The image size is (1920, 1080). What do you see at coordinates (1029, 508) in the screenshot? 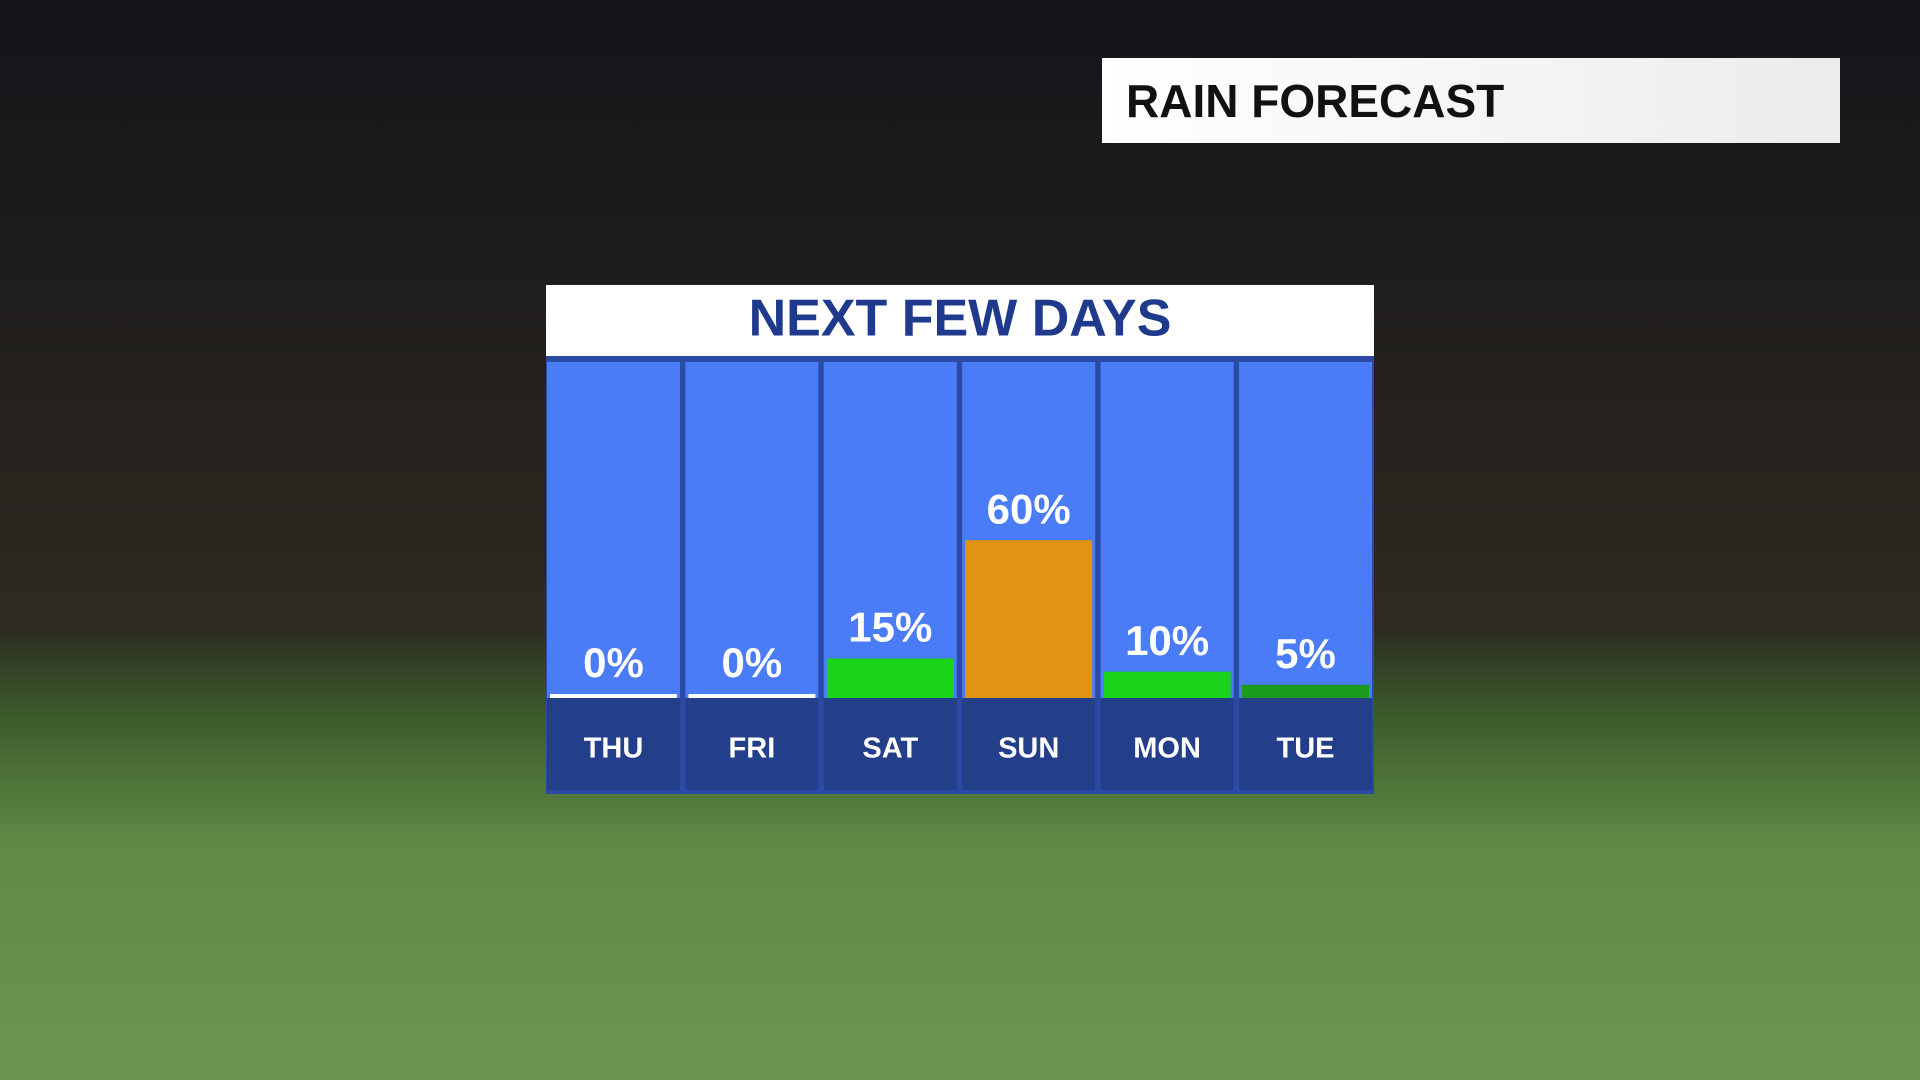
I see `value-label: 60%` at bounding box center [1029, 508].